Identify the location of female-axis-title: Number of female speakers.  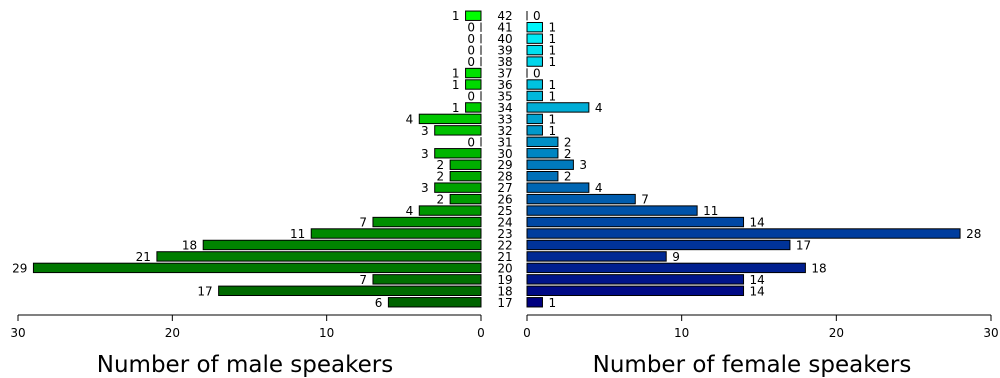
(752, 365).